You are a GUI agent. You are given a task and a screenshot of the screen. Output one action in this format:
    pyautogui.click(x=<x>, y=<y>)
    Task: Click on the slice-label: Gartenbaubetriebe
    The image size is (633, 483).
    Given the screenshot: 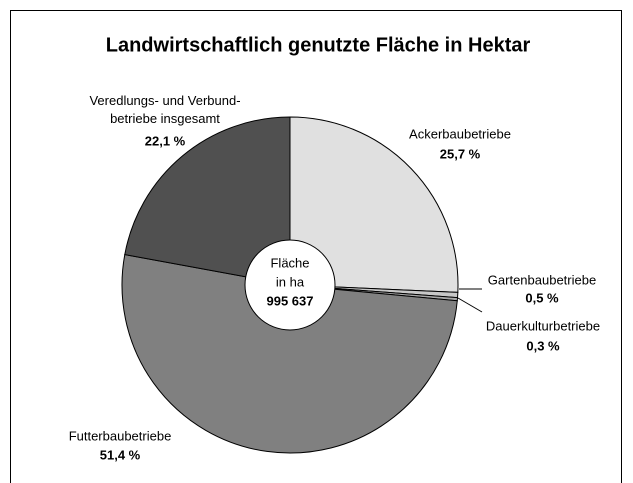 What is the action you would take?
    pyautogui.click(x=542, y=279)
    